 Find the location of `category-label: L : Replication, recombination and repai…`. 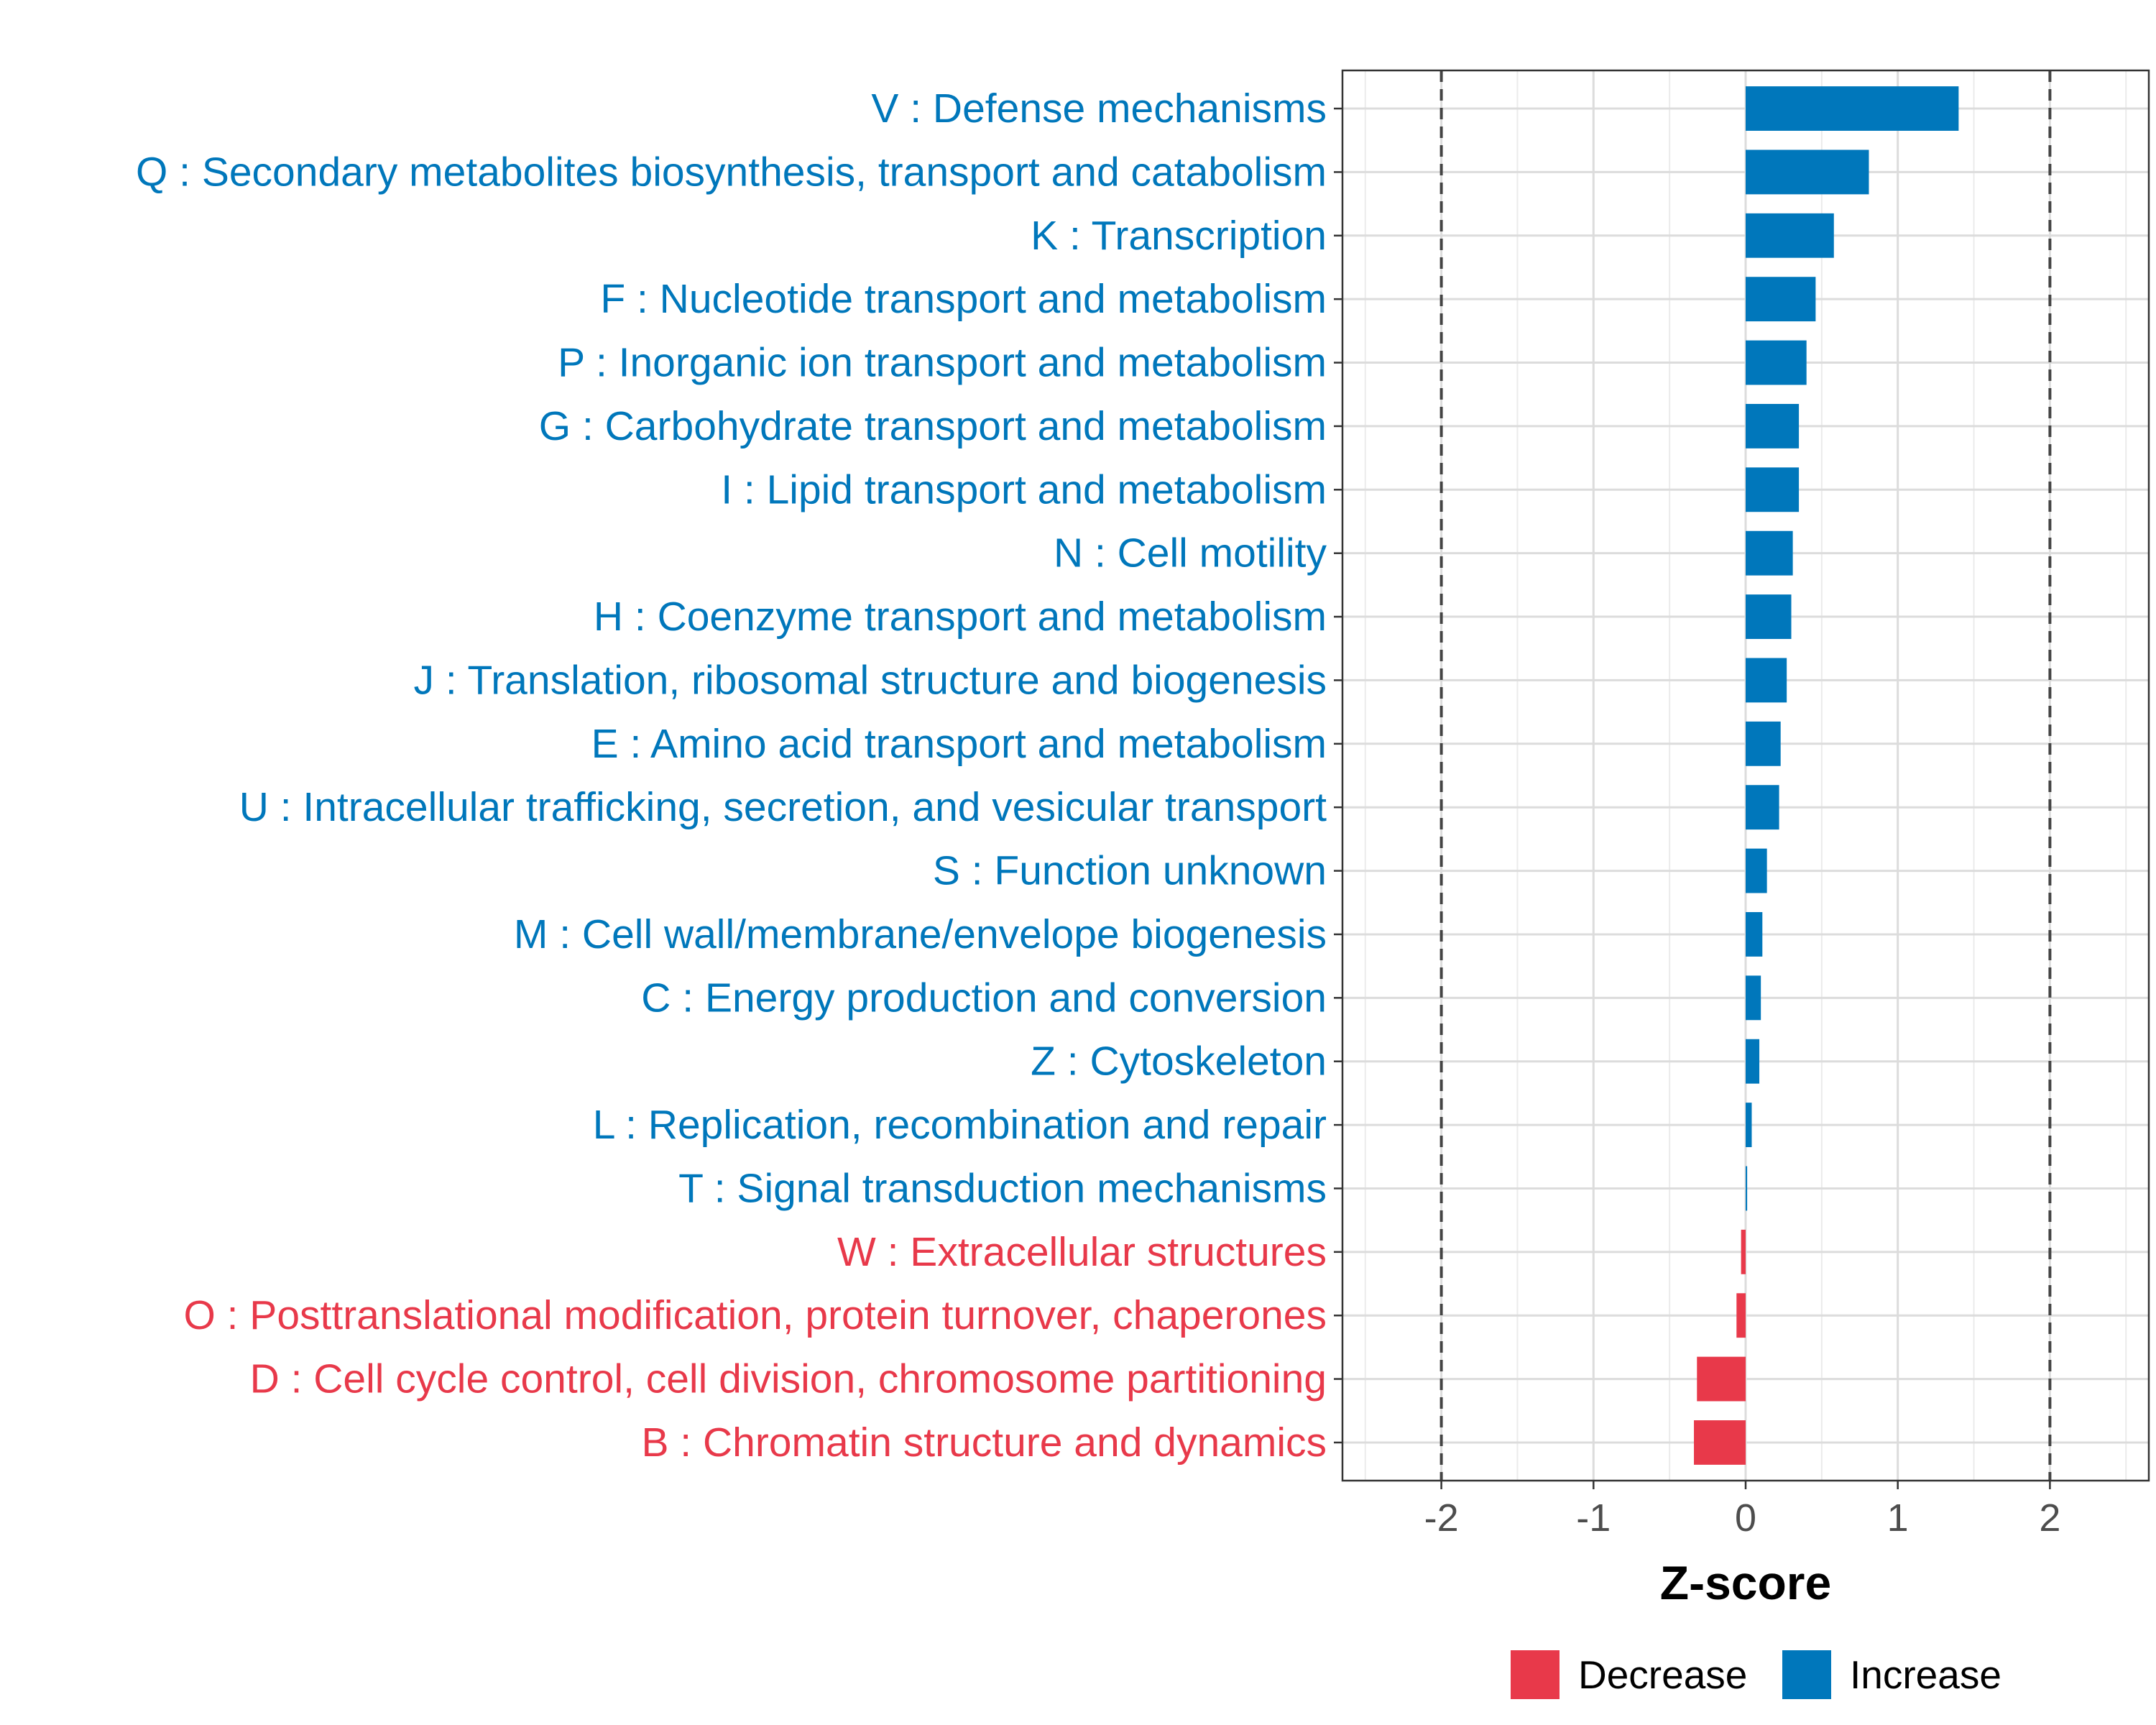

category-label: L : Replication, recombination and repai… is located at coordinates (960, 1125).